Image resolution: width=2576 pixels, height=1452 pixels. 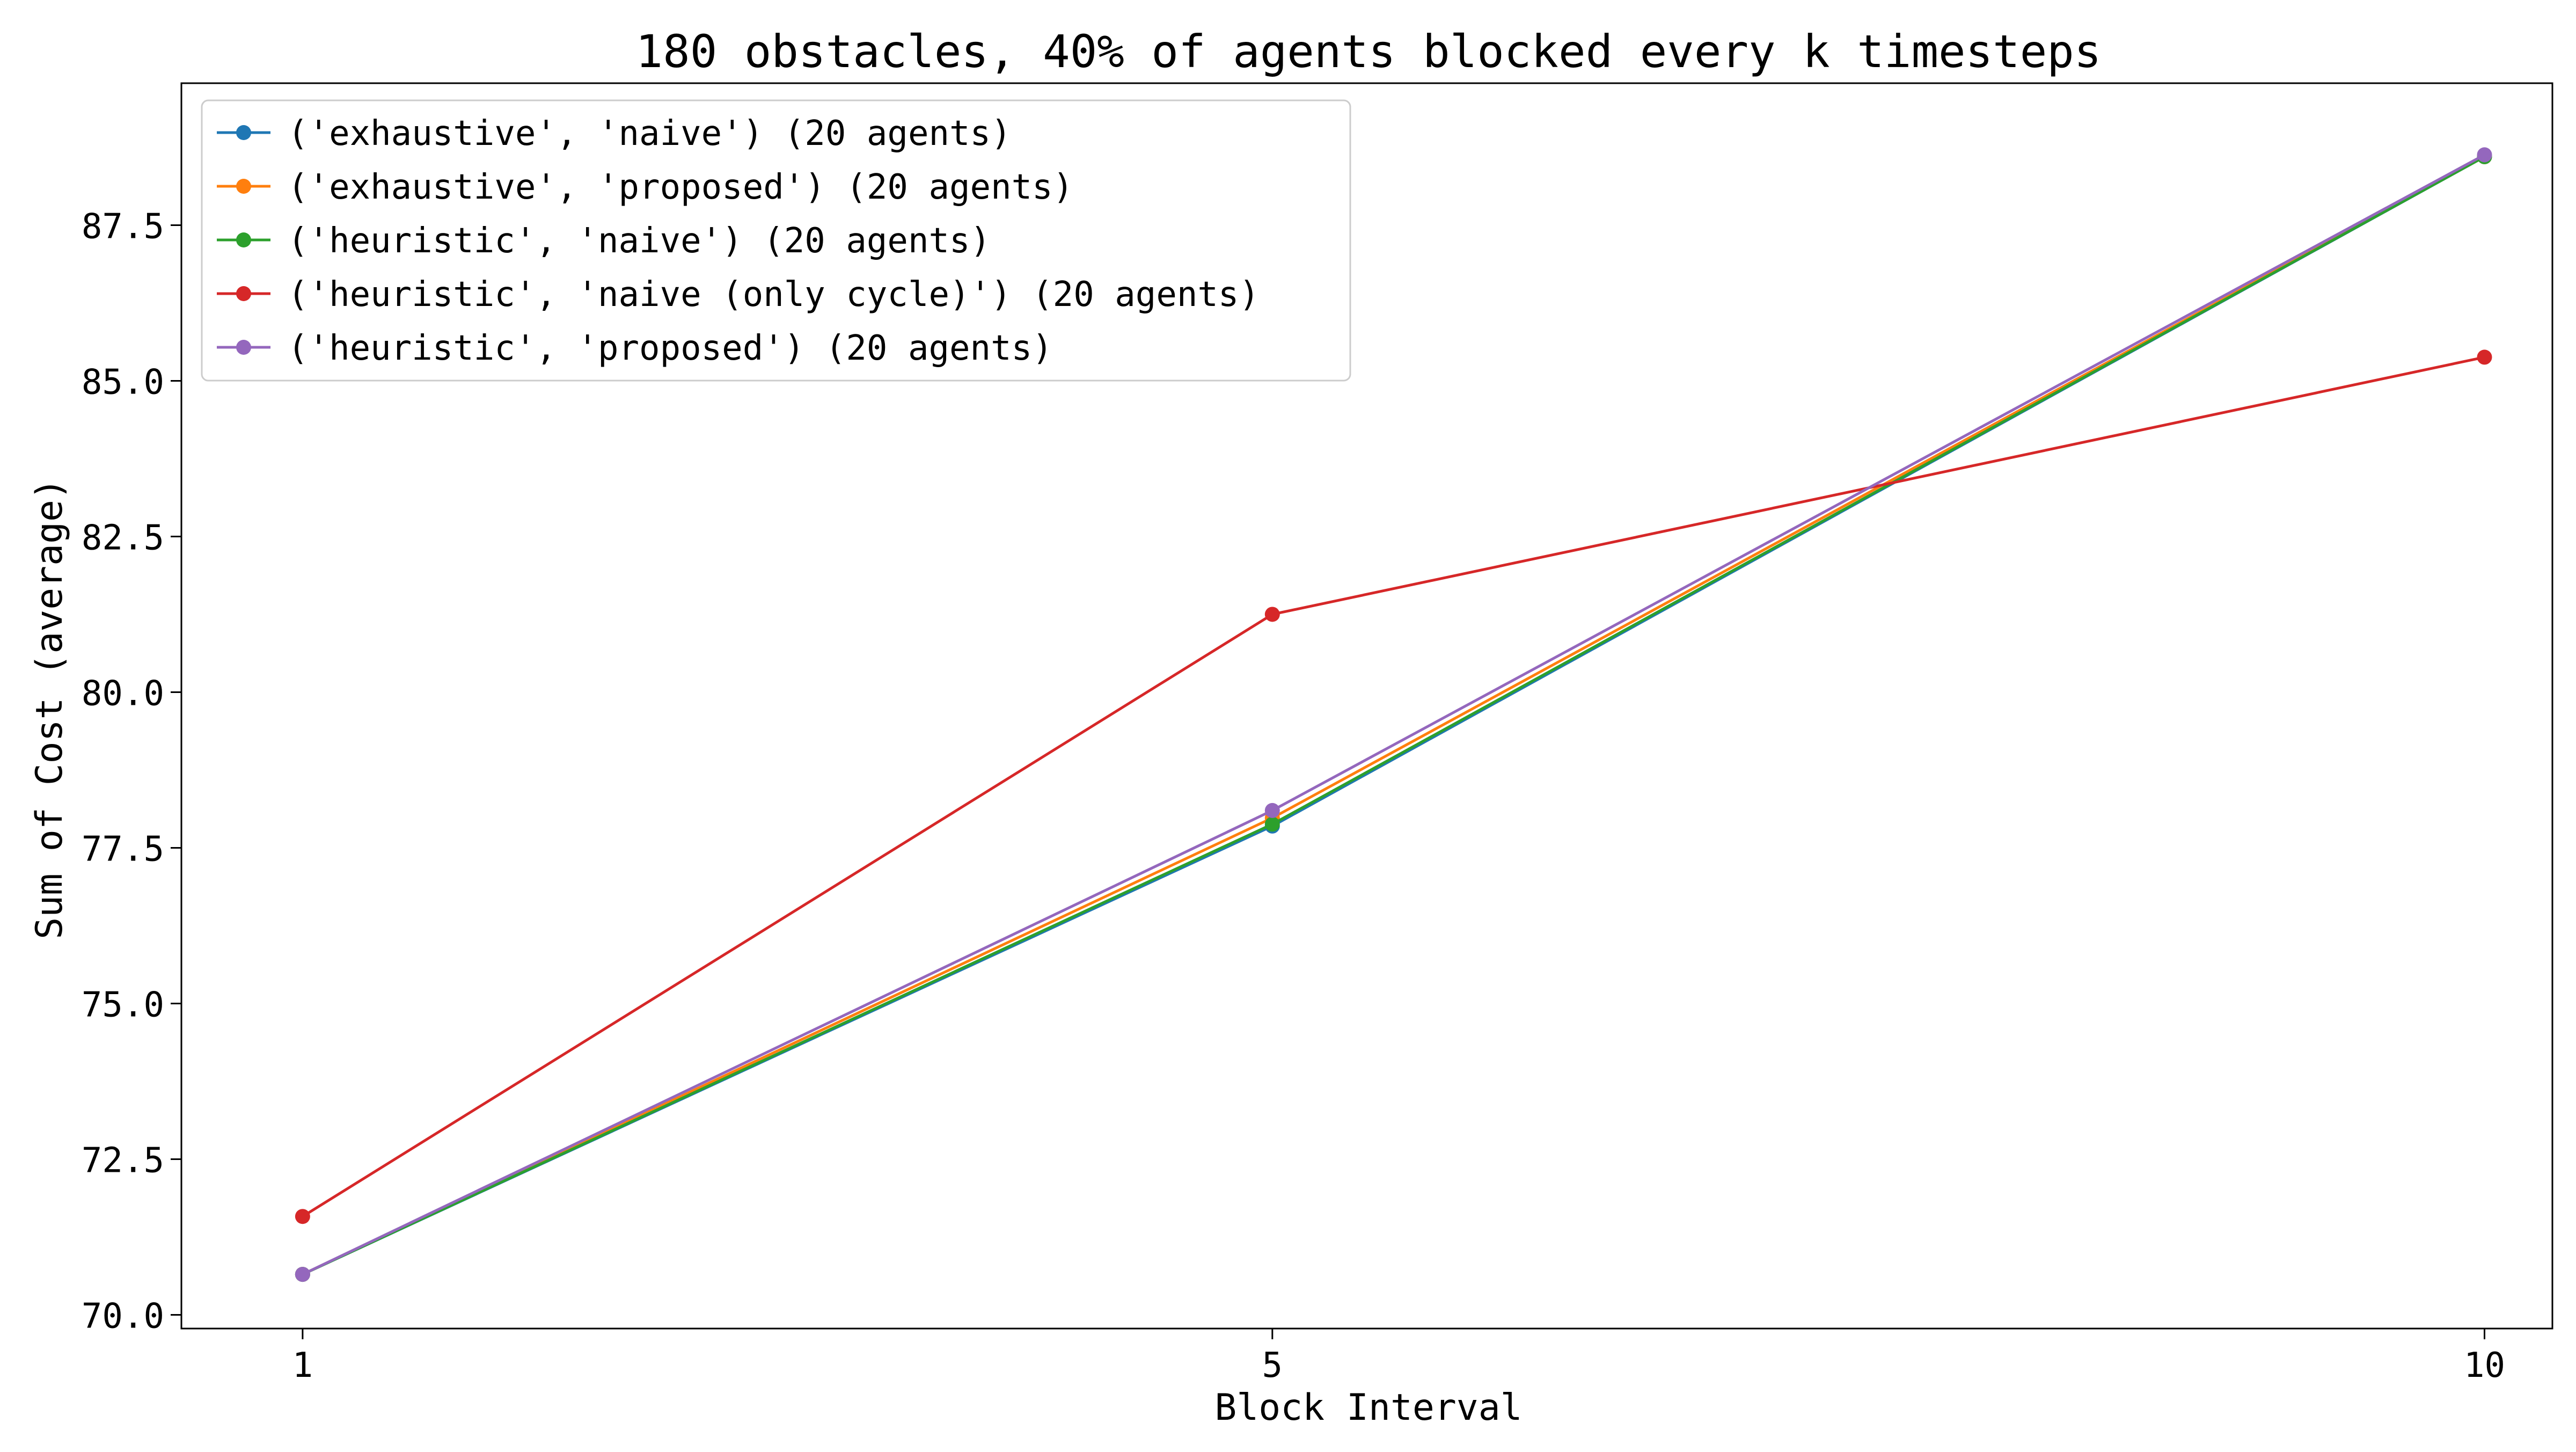 I want to click on y-tick-label: 75.0, so click(x=123, y=1005).